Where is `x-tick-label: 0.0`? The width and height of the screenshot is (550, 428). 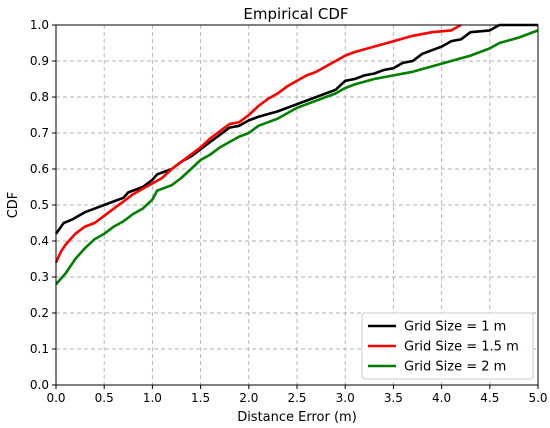
x-tick-label: 0.0 is located at coordinates (55, 398).